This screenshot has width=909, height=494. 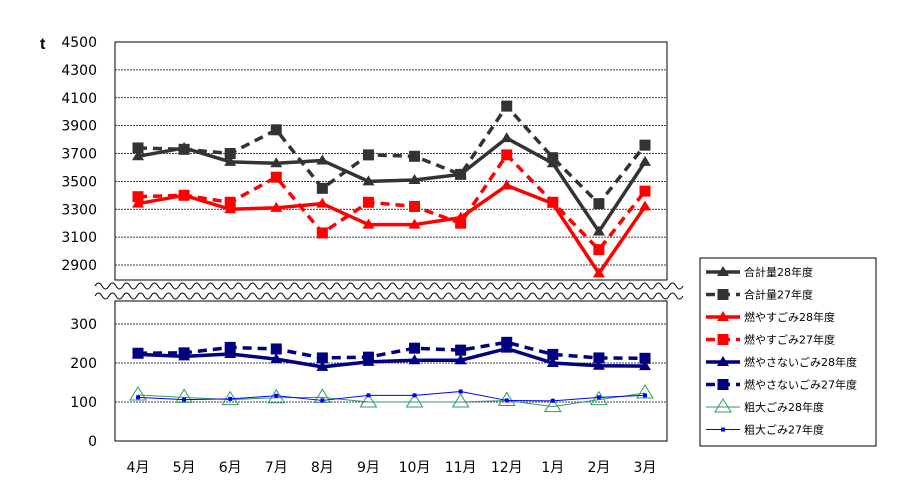 I want to click on legend-label: 燃やすごみ27年度, so click(x=789, y=340).